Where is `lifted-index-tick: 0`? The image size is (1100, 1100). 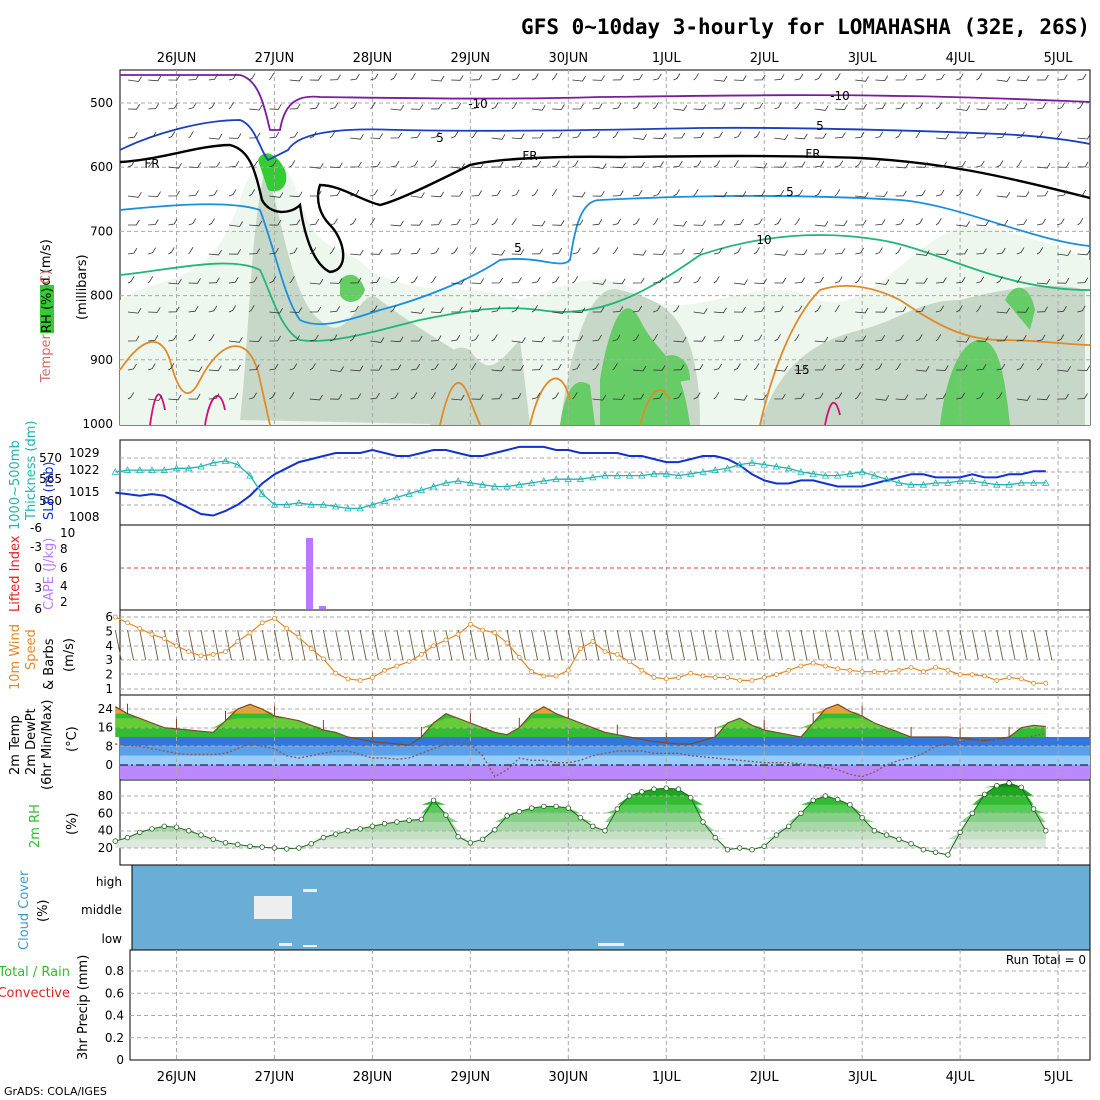 lifted-index-tick: 0 is located at coordinates (38, 568).